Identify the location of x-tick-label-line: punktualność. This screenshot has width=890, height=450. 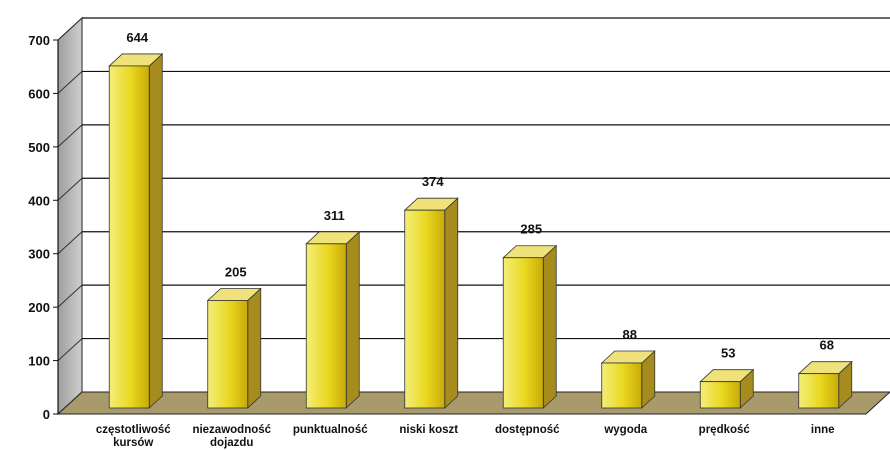
(330, 430).